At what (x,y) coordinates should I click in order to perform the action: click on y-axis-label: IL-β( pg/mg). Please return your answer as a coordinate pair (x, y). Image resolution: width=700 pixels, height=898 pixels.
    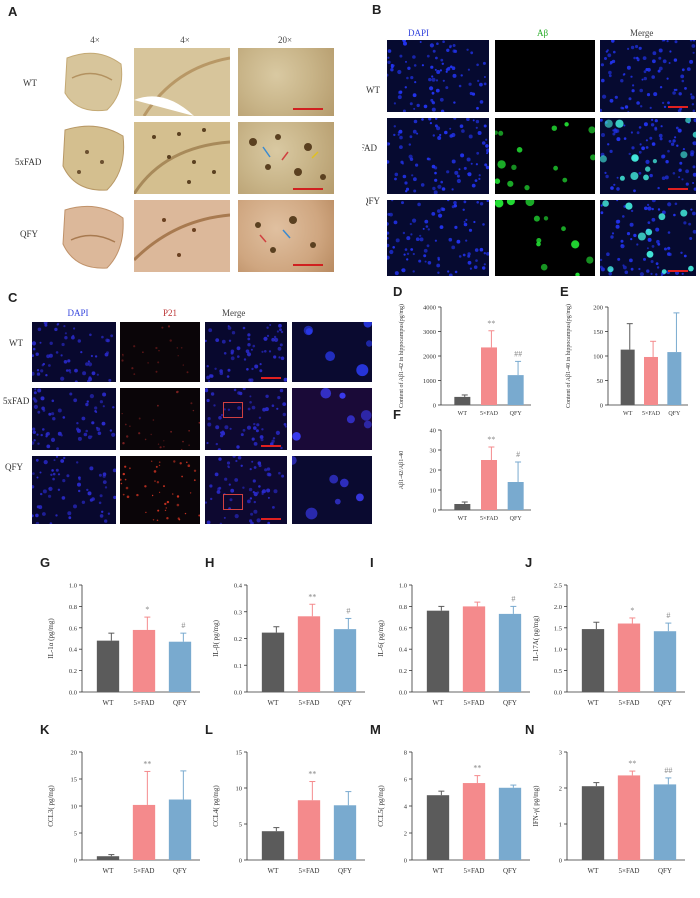
    Looking at the image, I should click on (216, 637).